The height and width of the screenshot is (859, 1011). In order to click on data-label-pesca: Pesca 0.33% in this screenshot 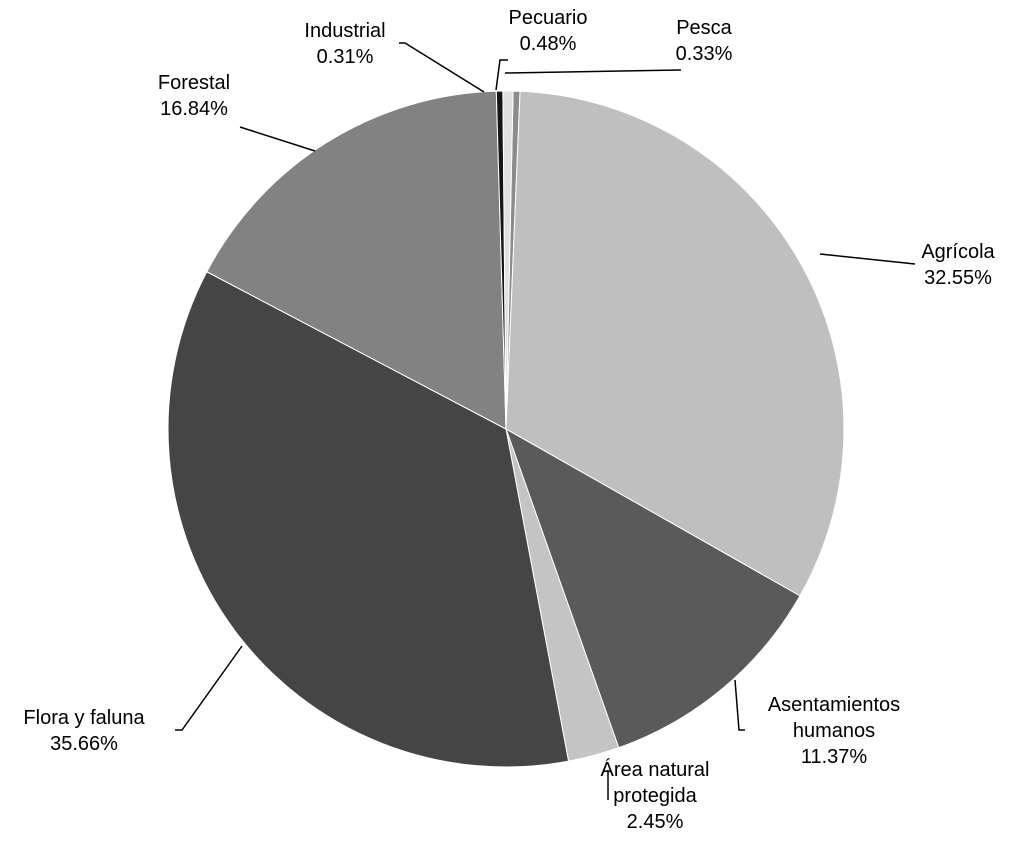, I will do `click(704, 41)`.